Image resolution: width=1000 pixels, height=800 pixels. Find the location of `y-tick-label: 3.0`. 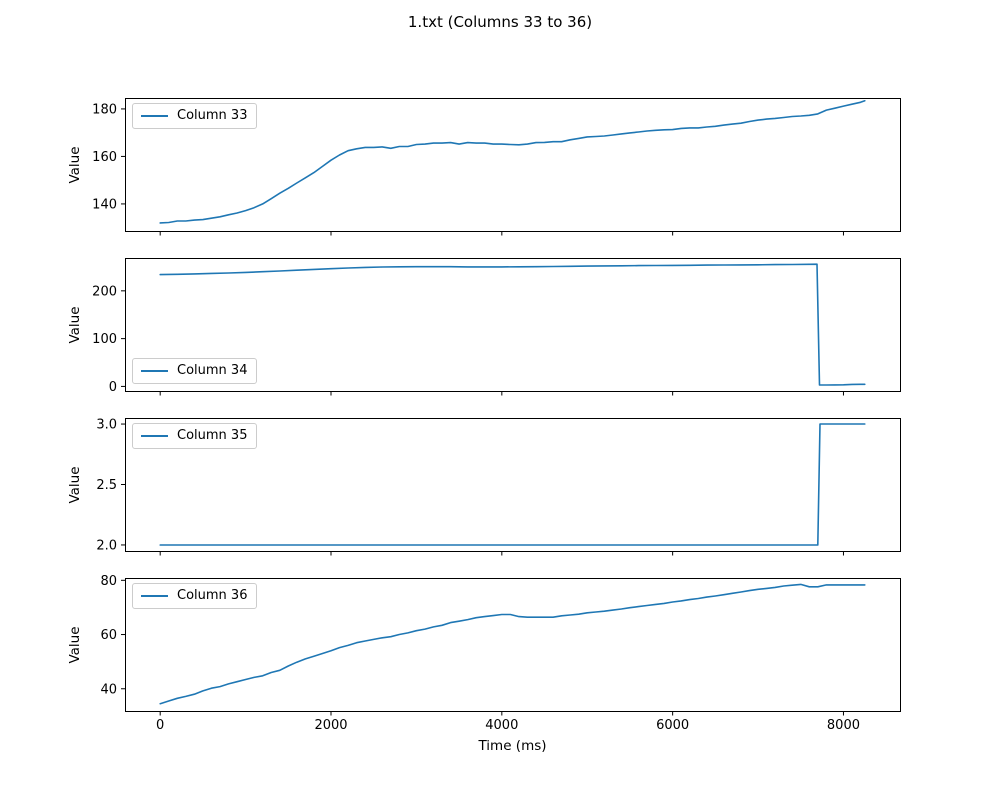

y-tick-label: 3.0 is located at coordinates (106, 425).